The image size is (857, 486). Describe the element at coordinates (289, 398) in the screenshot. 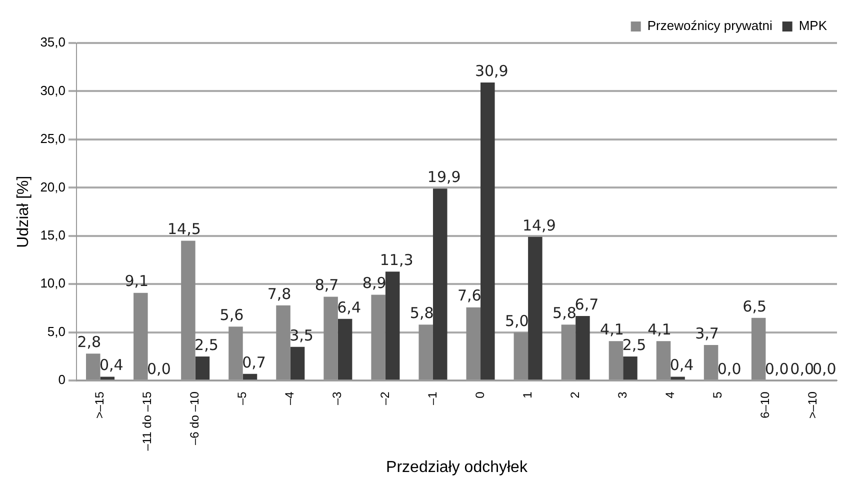

I see `x-tick-label: –4` at that location.